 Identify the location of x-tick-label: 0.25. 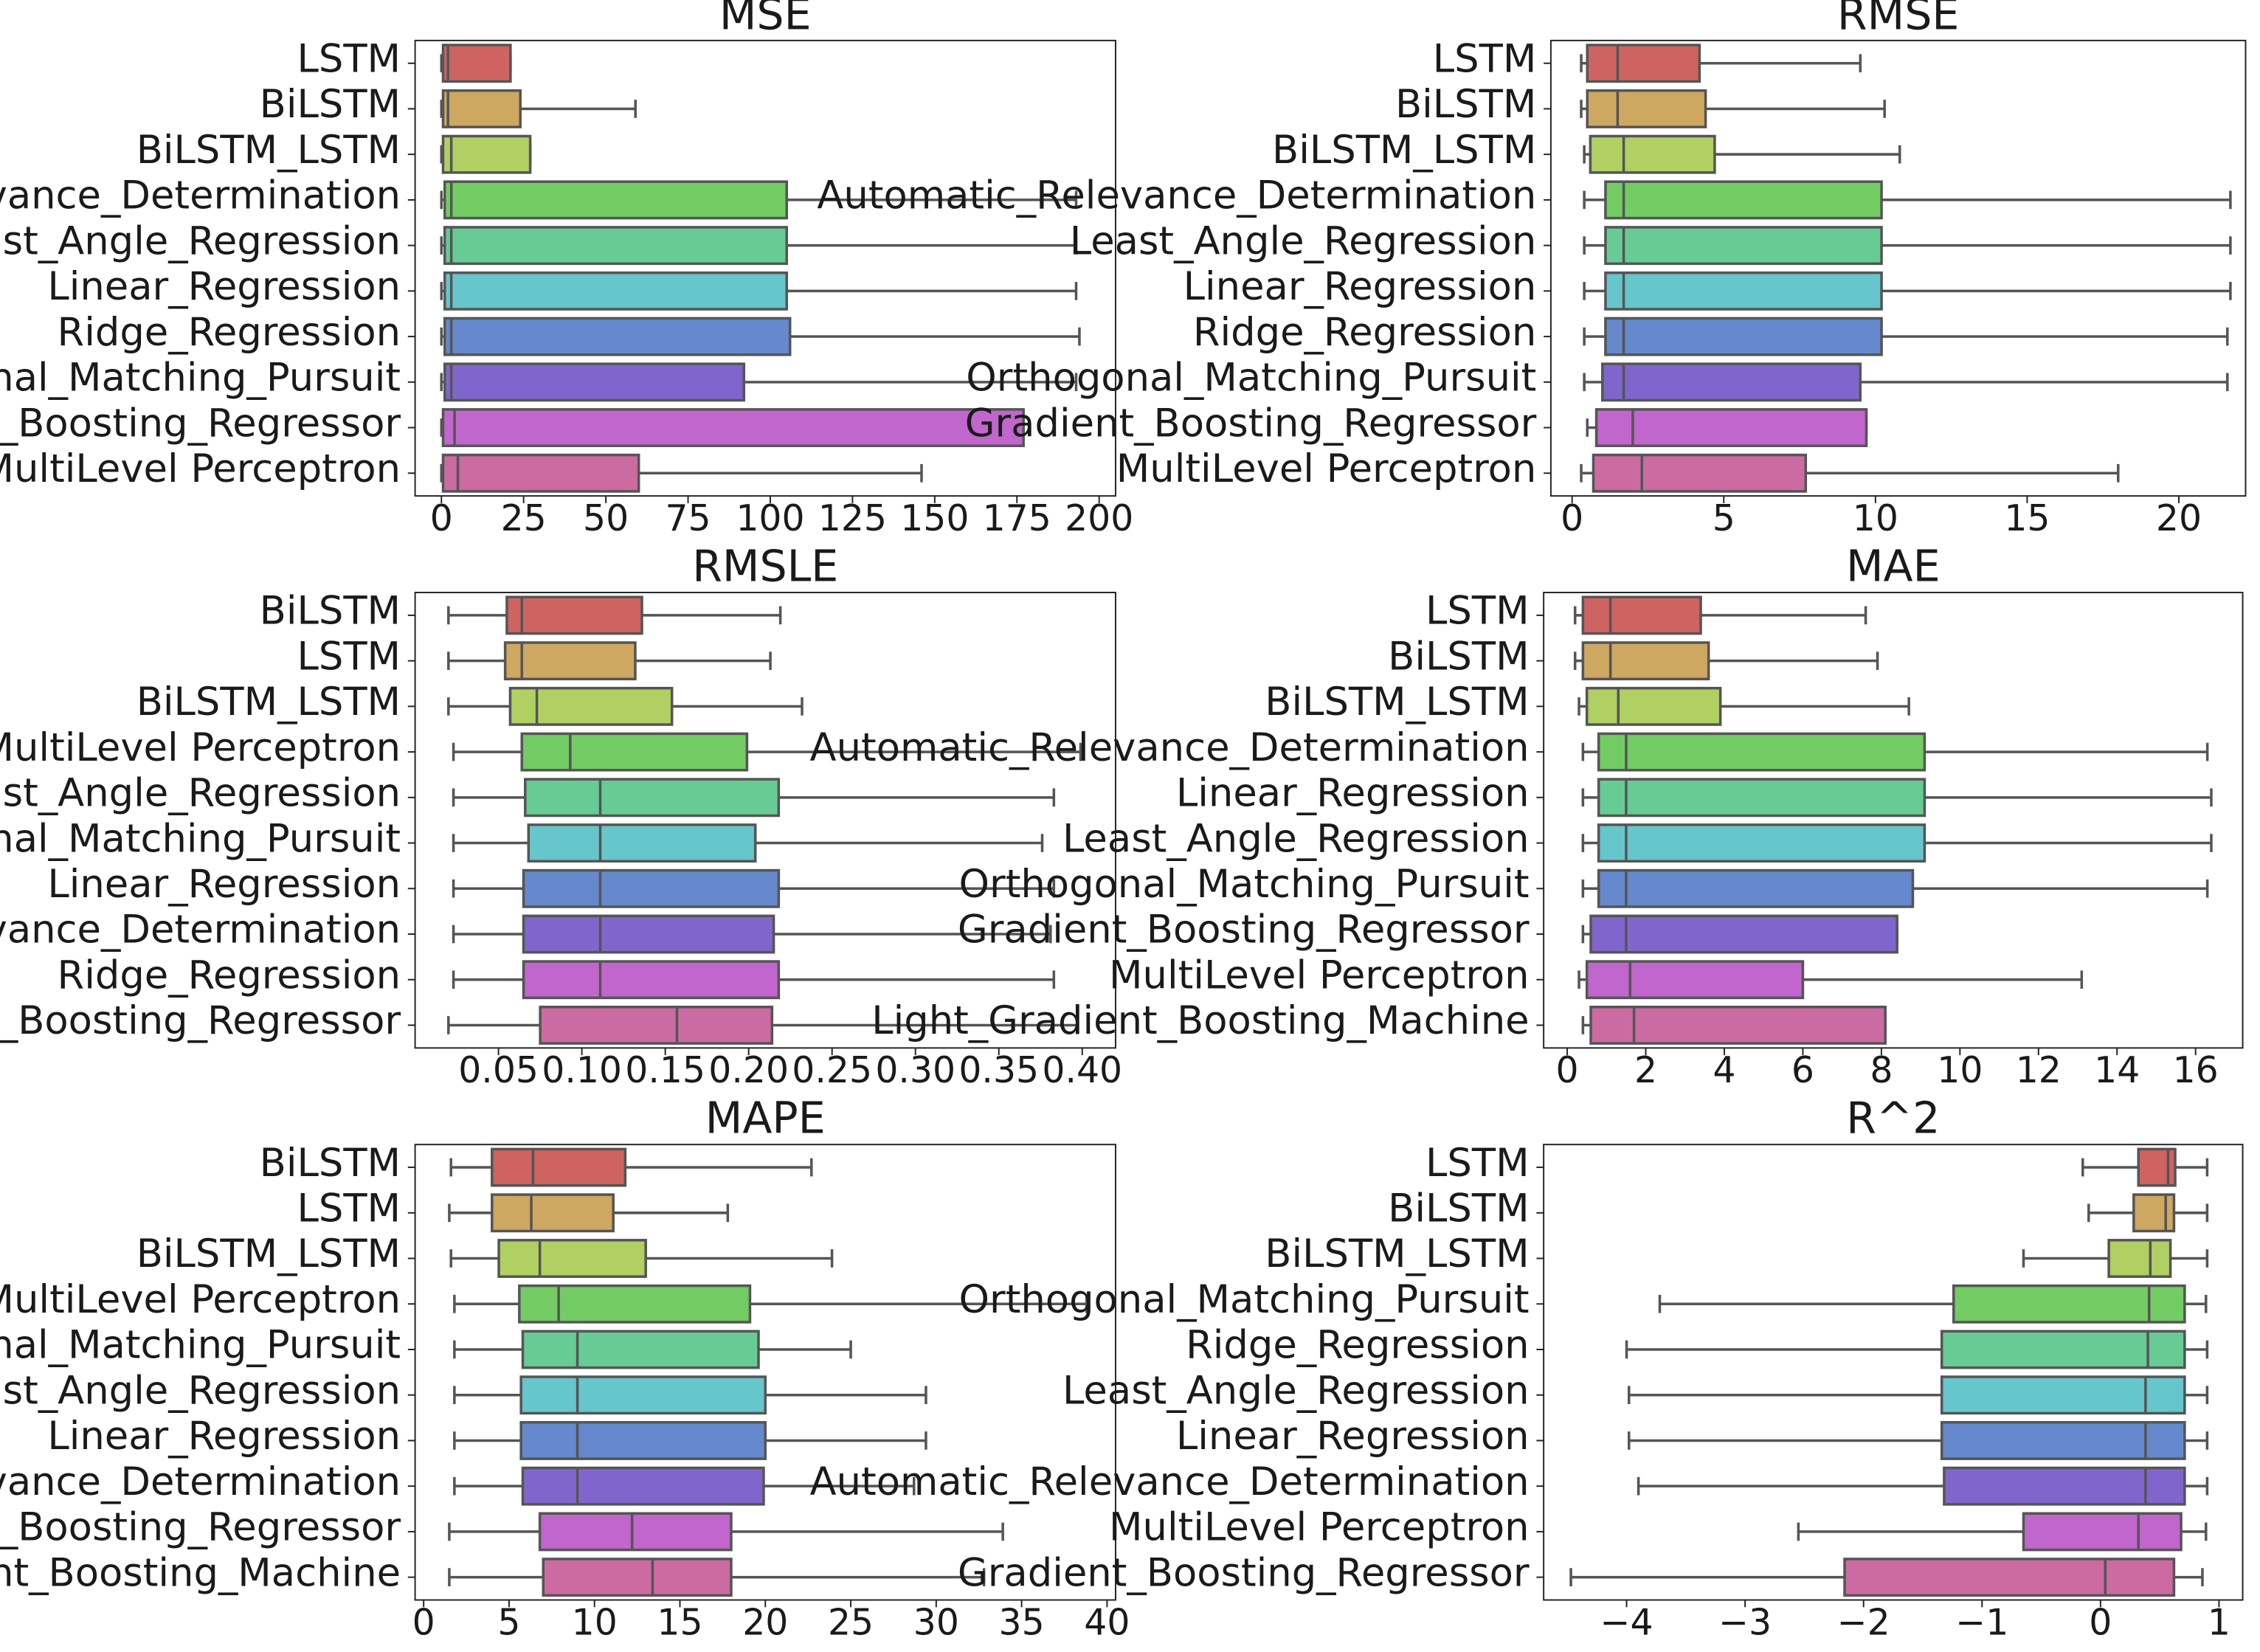
(832, 1070).